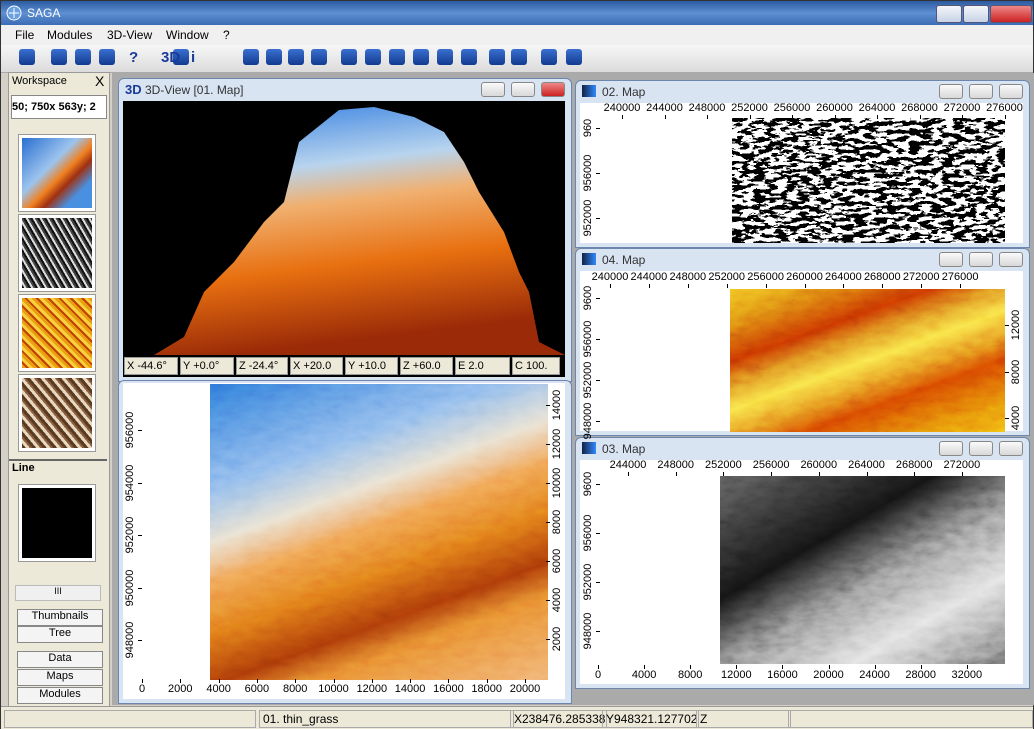 This screenshot has height=729, width=1034. What do you see at coordinates (333, 689) in the screenshot?
I see `x-tick-label: 10000` at bounding box center [333, 689].